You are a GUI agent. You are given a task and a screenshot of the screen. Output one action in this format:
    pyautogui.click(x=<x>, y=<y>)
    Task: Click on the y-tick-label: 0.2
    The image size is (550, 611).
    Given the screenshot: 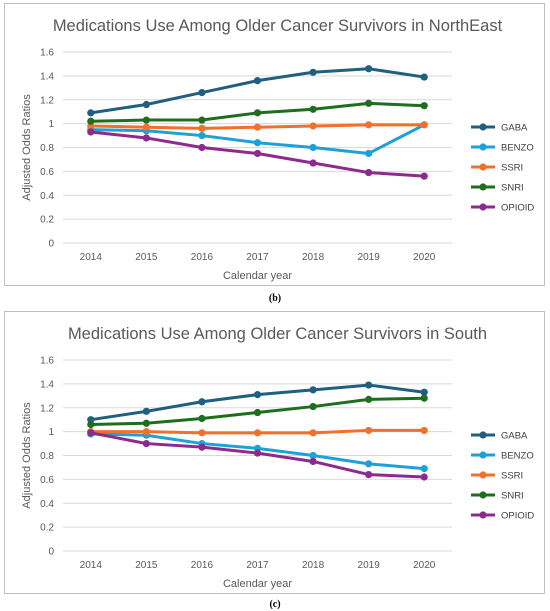 What is the action you would take?
    pyautogui.click(x=47, y=528)
    